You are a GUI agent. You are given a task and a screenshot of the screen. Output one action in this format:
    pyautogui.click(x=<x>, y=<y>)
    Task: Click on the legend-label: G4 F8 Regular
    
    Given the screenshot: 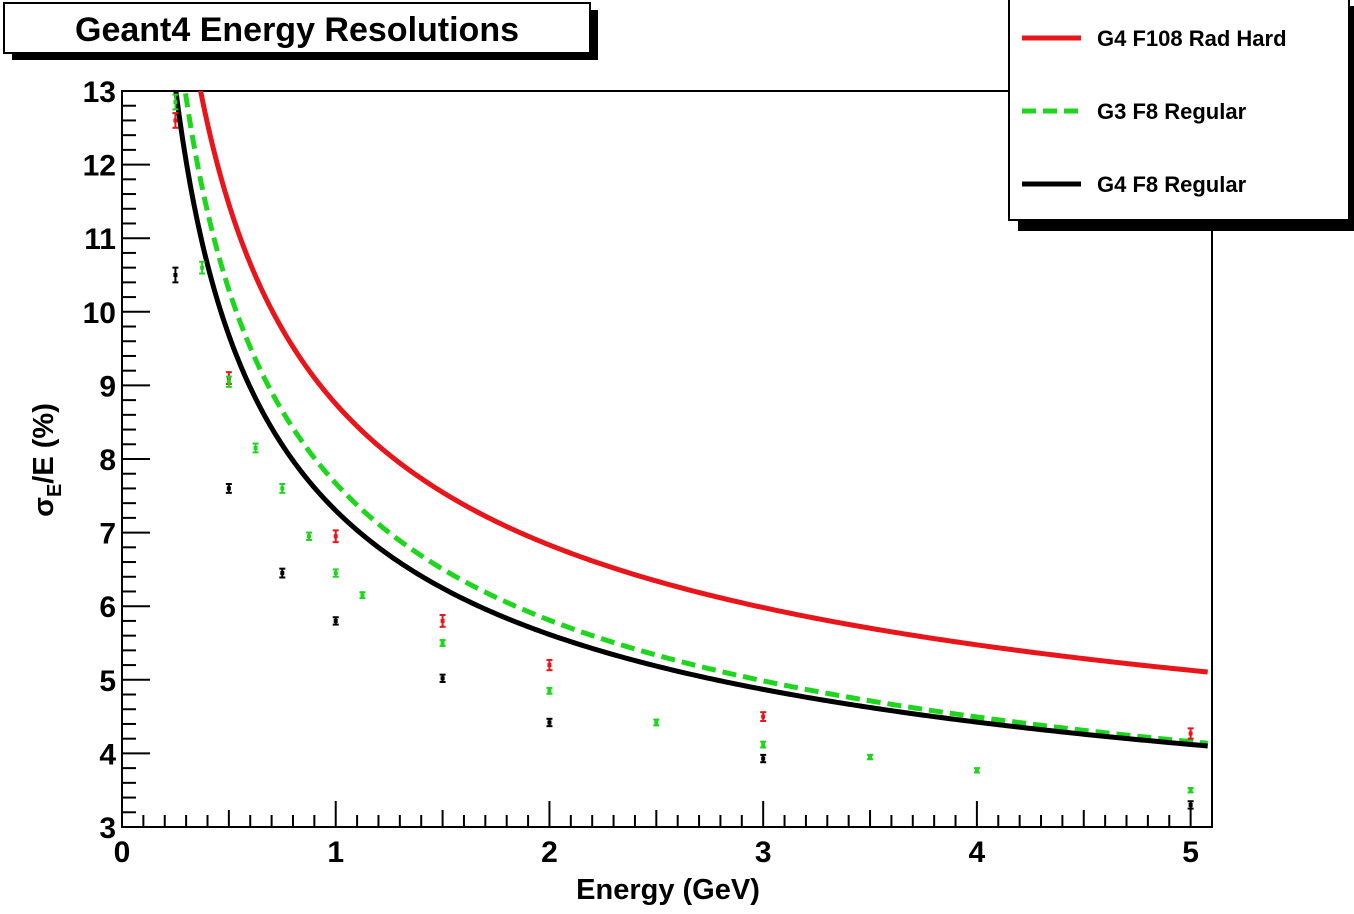 What is the action you would take?
    pyautogui.click(x=1172, y=184)
    